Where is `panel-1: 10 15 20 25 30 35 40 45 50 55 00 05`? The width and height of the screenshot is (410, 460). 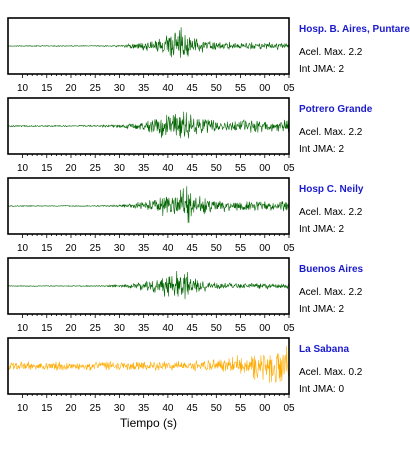
panel-1: 10 15 20 25 30 35 40 45 50 55 00 05 is located at coordinates (151, 55).